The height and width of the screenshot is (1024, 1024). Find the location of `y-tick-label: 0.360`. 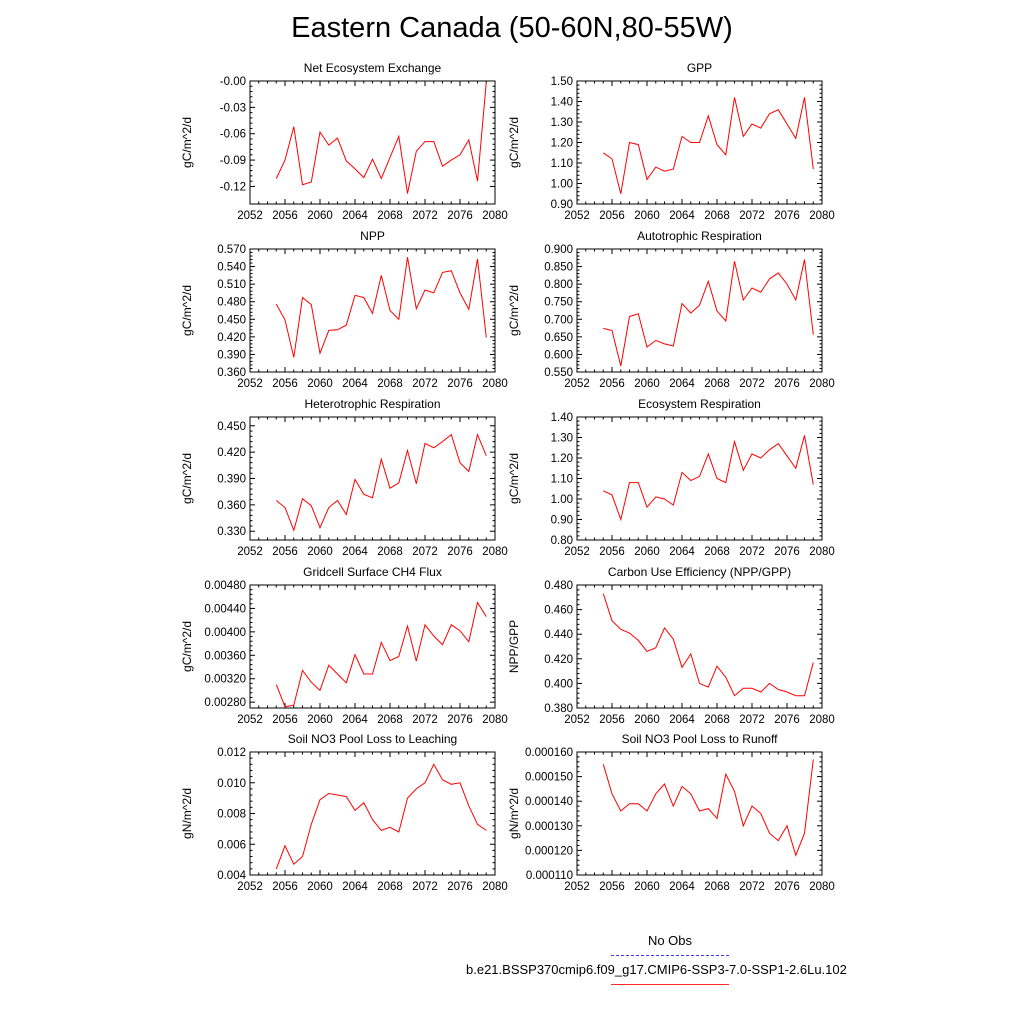

y-tick-label: 0.360 is located at coordinates (231, 373).